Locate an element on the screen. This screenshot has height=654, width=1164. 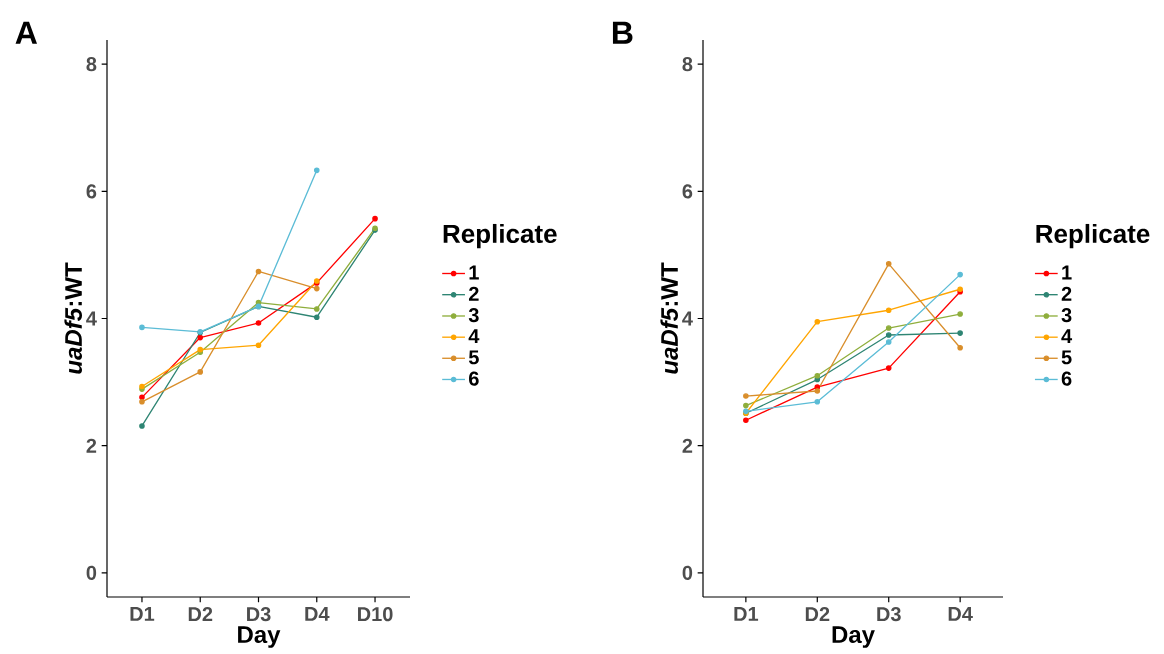
x-tick-label: D10 is located at coordinates (375, 614).